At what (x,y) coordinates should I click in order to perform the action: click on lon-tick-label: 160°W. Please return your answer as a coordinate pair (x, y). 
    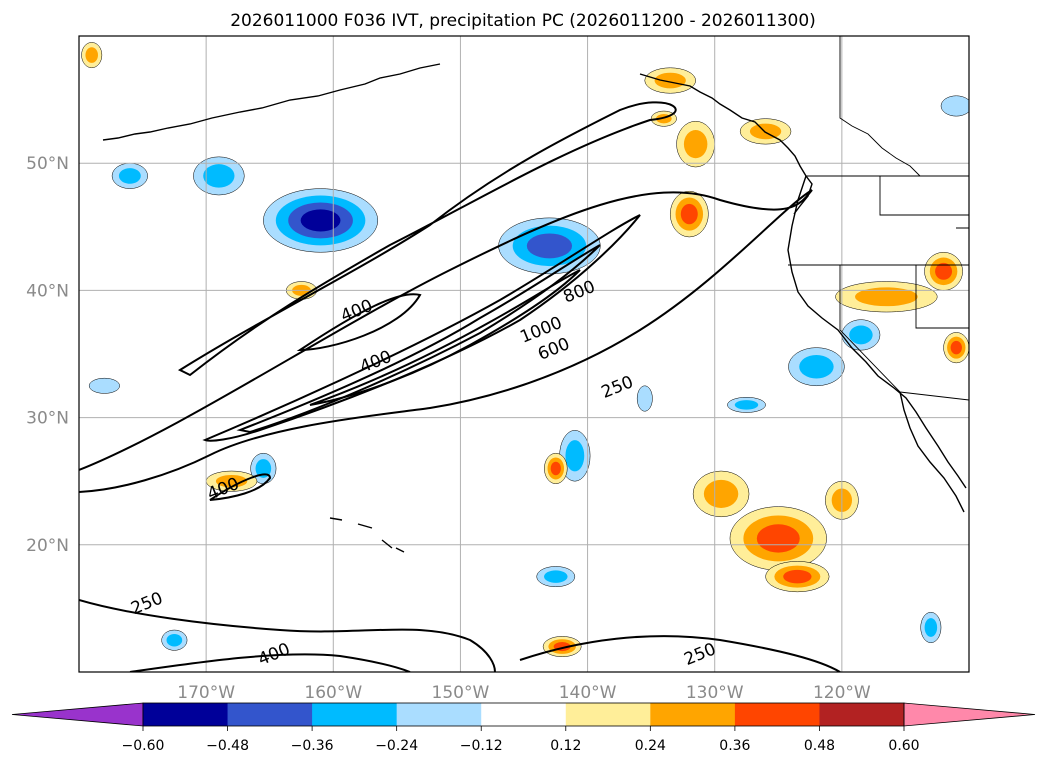
    Looking at the image, I should click on (333, 693).